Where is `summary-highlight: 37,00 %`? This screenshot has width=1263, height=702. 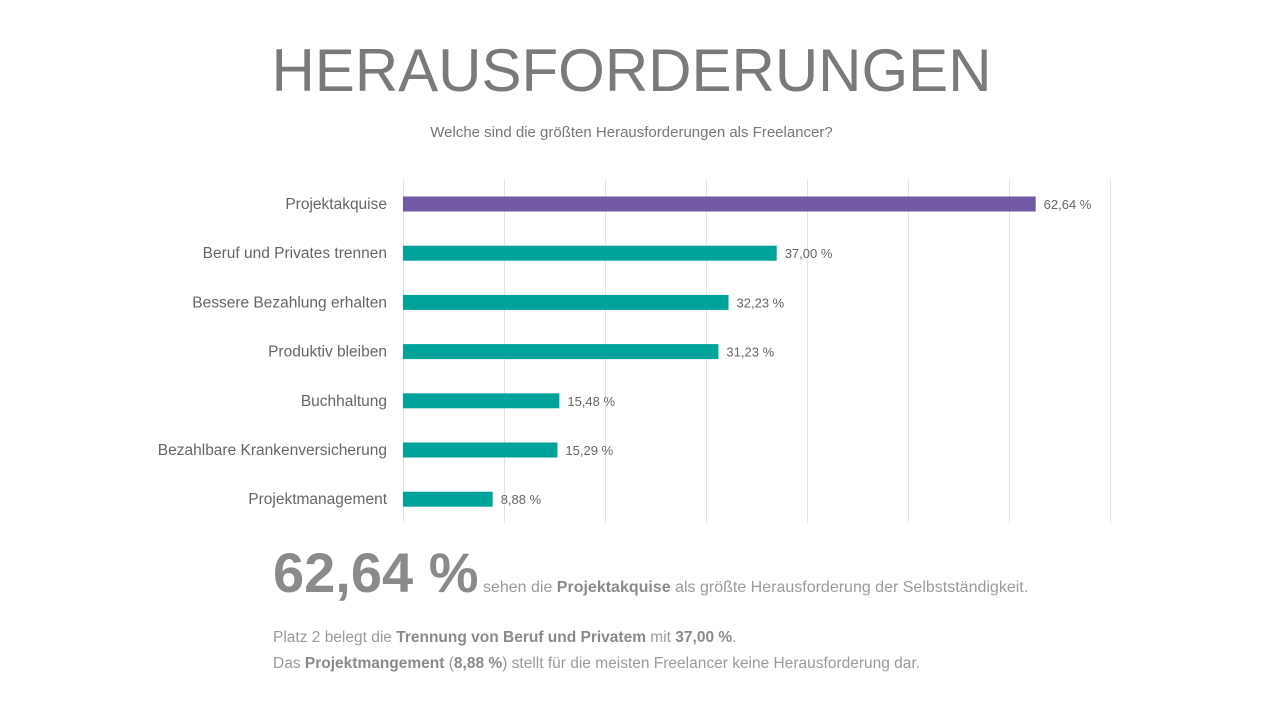
summary-highlight: 37,00 % is located at coordinates (704, 637).